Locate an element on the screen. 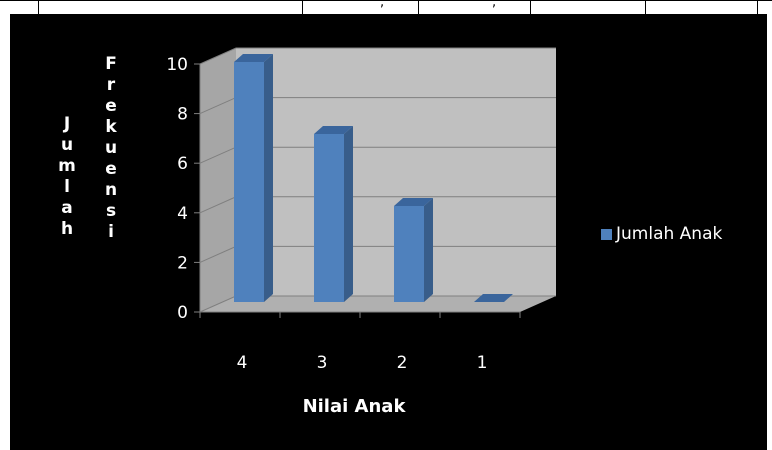 The width and height of the screenshot is (772, 450). y-tick-label: 4 is located at coordinates (182, 214).